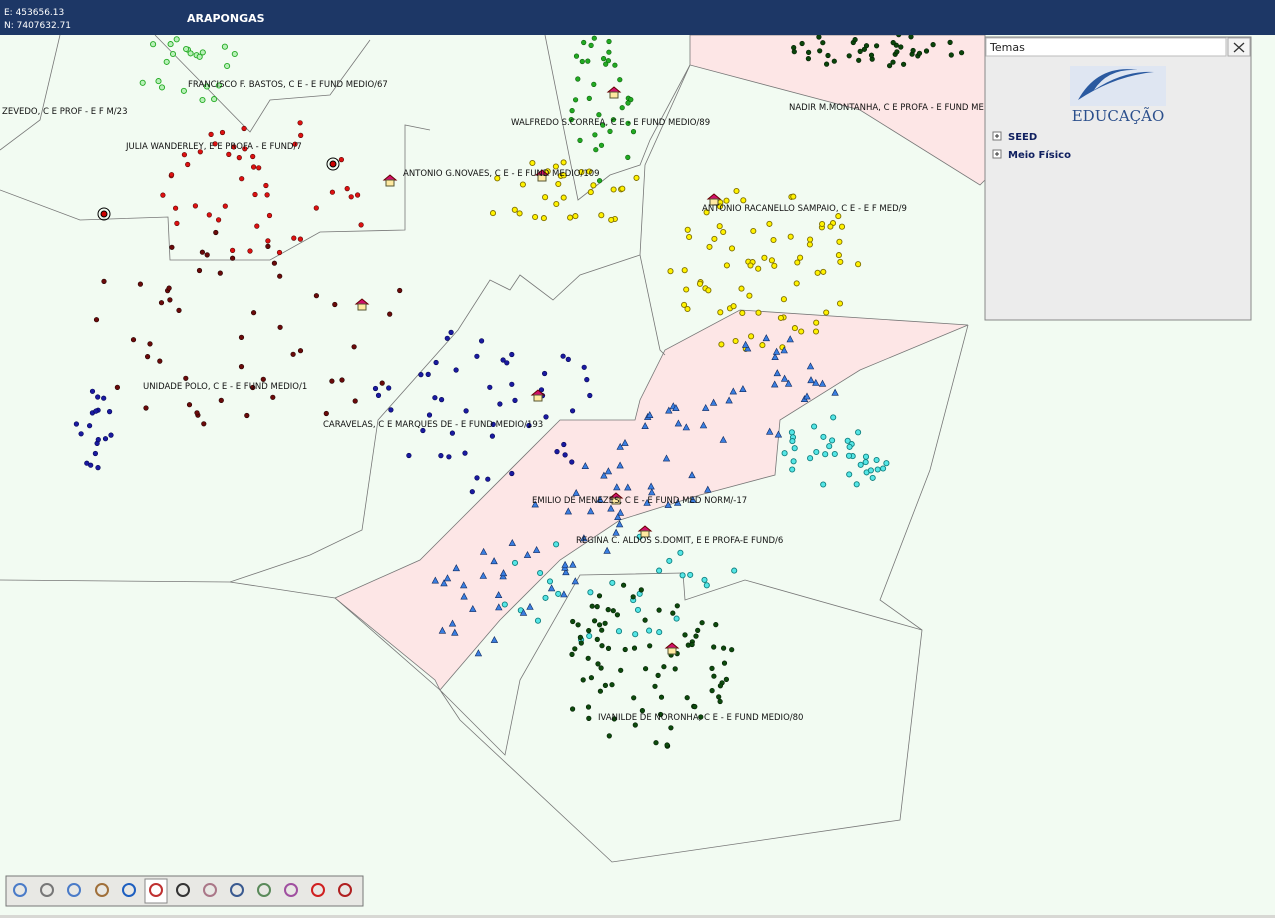 The height and width of the screenshot is (918, 1275). What do you see at coordinates (333, 164) in the screenshot?
I see `target` at bounding box center [333, 164].